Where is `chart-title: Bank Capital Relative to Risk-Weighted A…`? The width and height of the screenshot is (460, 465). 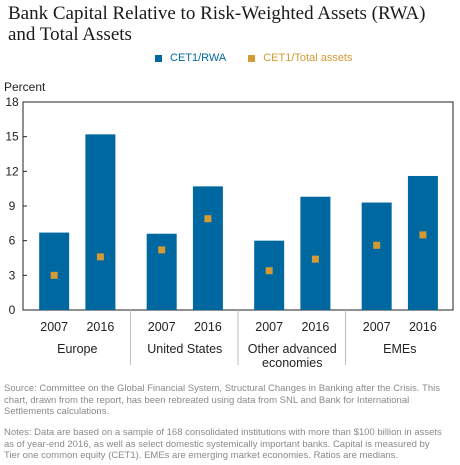 chart-title: Bank Capital Relative to Risk-Weighted A… is located at coordinates (217, 24).